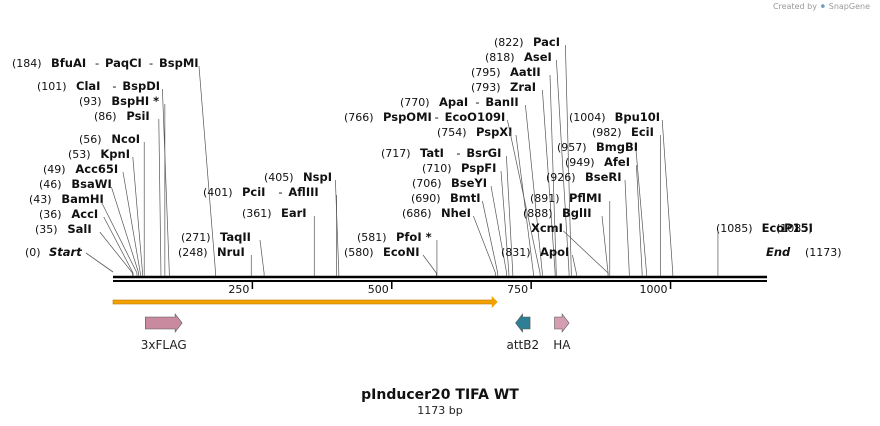 The width and height of the screenshot is (880, 426). What do you see at coordinates (516, 252) in the screenshot?
I see `site-position: (831)` at bounding box center [516, 252].